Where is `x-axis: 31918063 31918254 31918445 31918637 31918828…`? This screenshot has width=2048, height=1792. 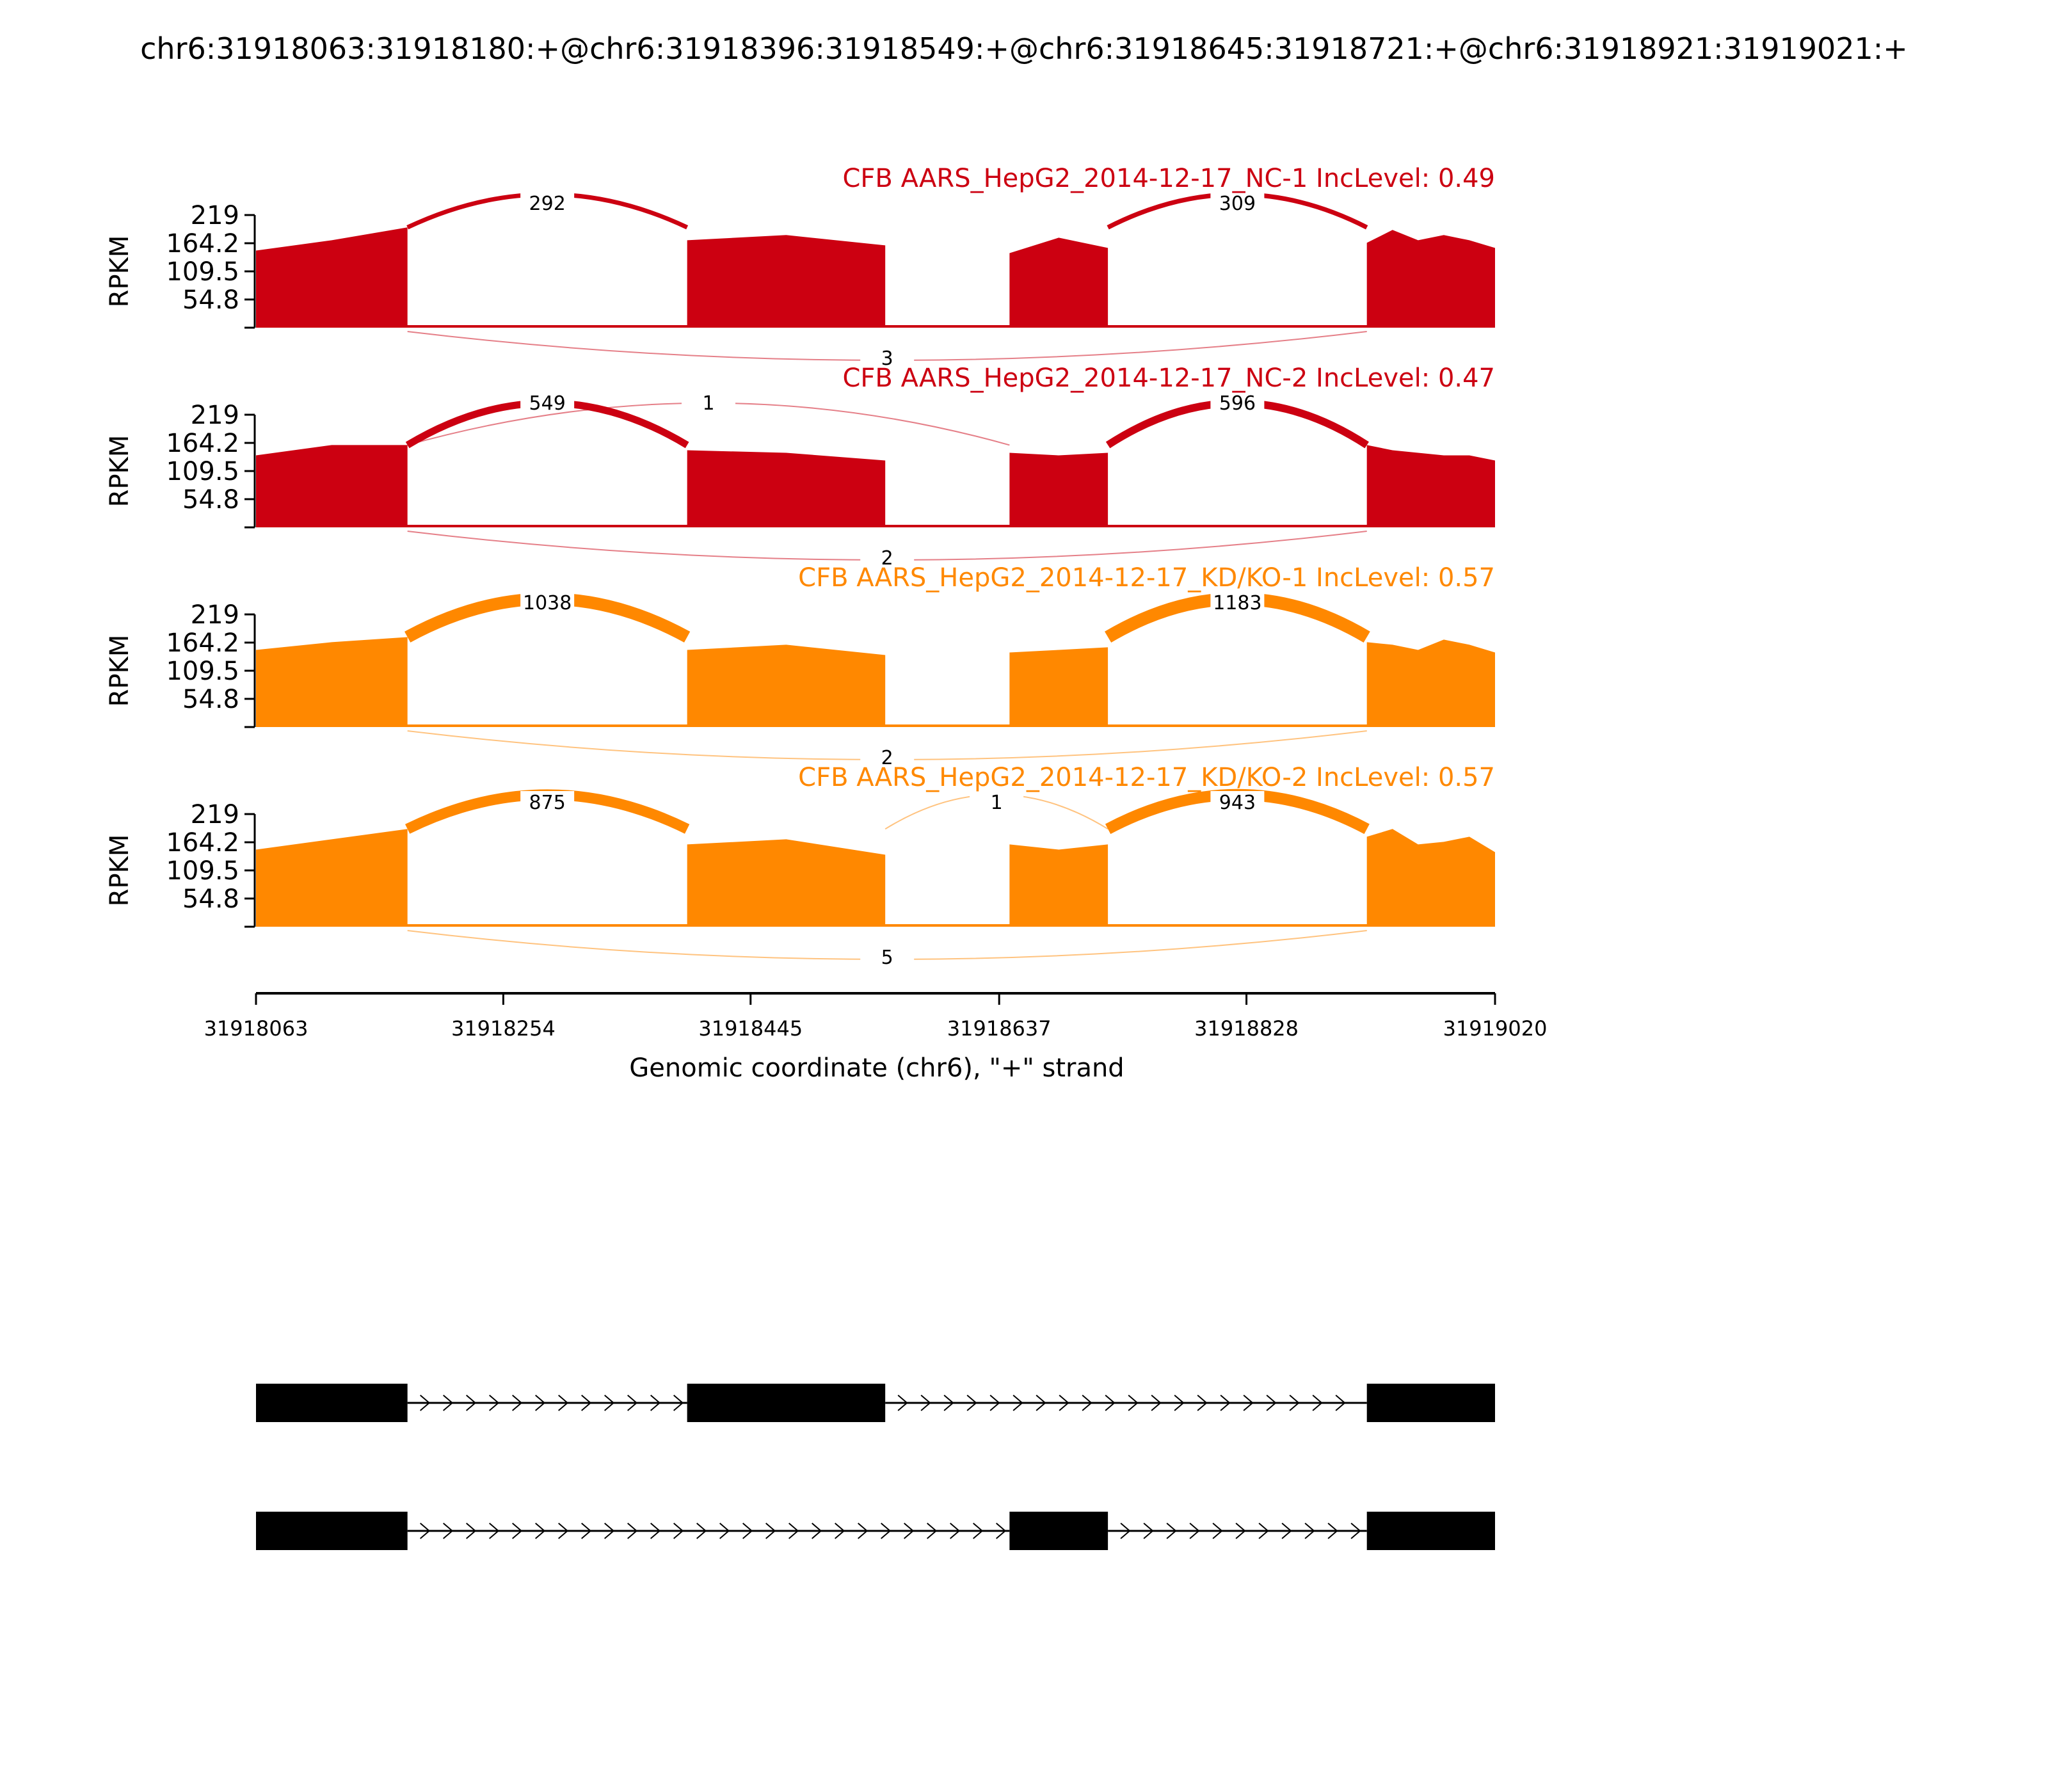 x-axis: 31918063 31918254 31918445 31918637 31918828… is located at coordinates (876, 1016).